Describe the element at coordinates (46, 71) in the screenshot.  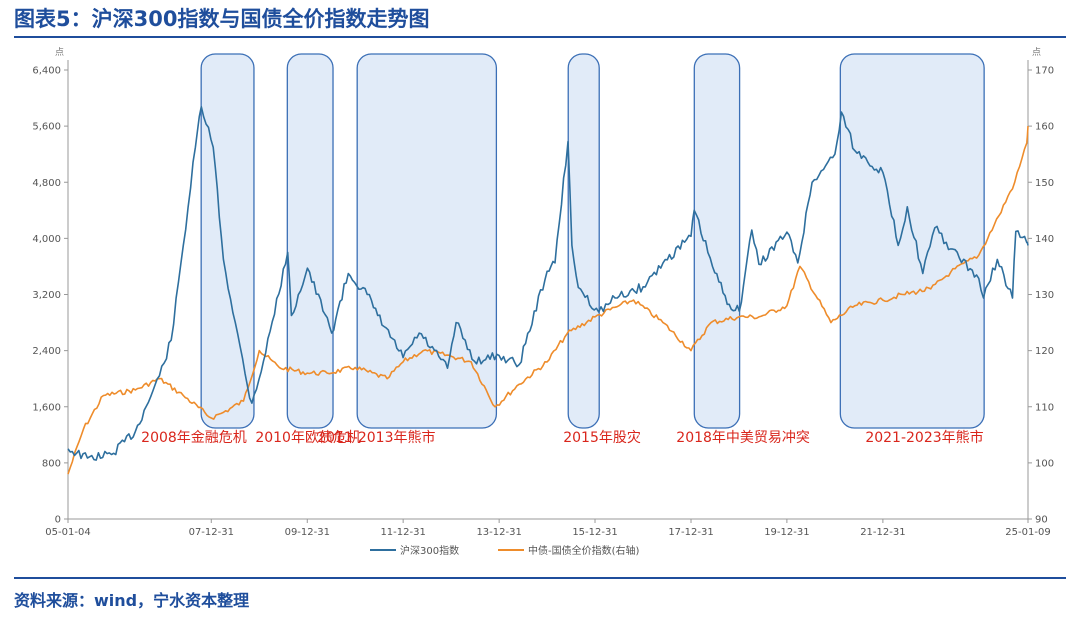
I see `left-tick-label: 6,400` at that location.